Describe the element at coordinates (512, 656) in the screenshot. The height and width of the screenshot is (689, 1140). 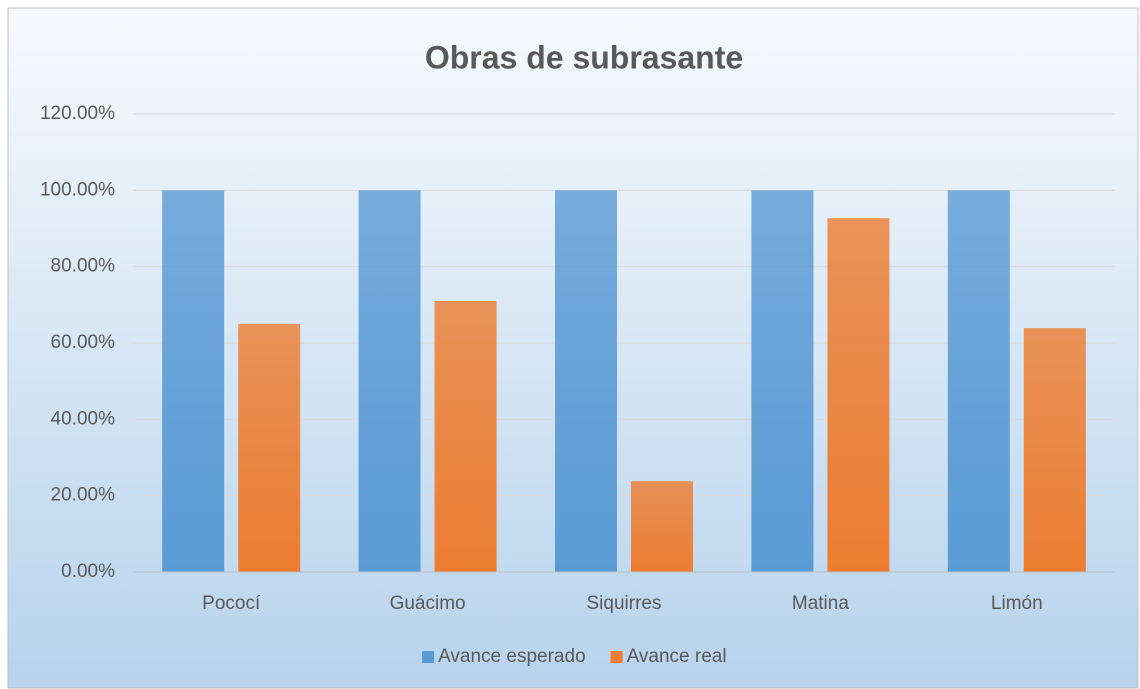
I see `legend-label: Avance esperado` at that location.